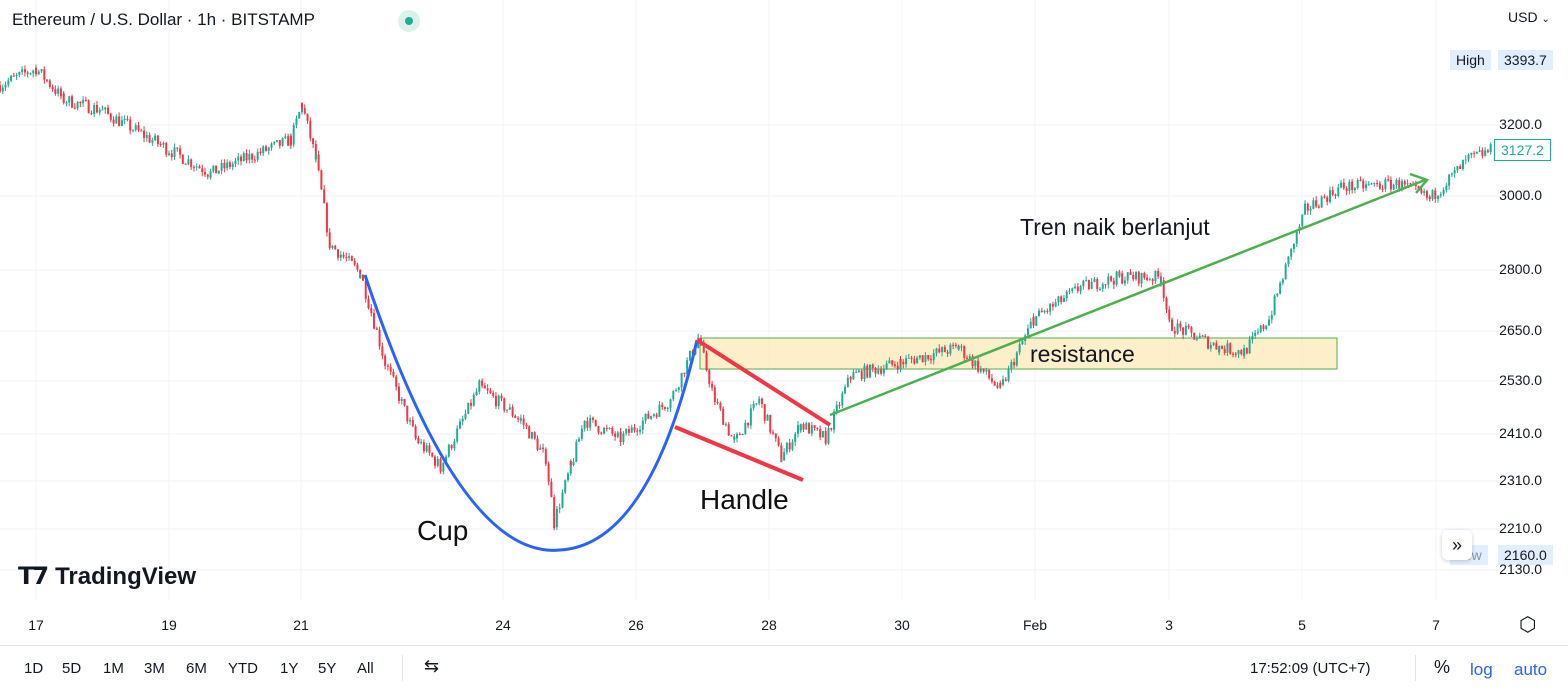 Image resolution: width=1568 pixels, height=695 pixels. What do you see at coordinates (1115, 227) in the screenshot?
I see `trend-label: Tren naik berlanjut` at bounding box center [1115, 227].